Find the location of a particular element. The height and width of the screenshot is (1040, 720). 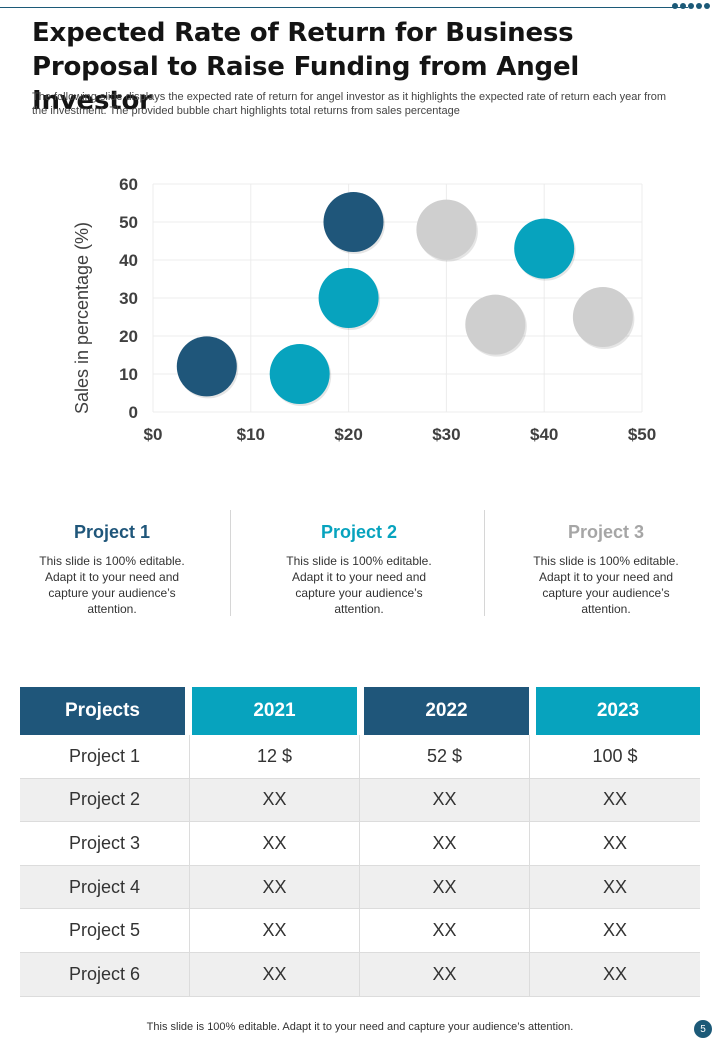

table-row: Project 4 XX XX XX is located at coordinates (360, 887).